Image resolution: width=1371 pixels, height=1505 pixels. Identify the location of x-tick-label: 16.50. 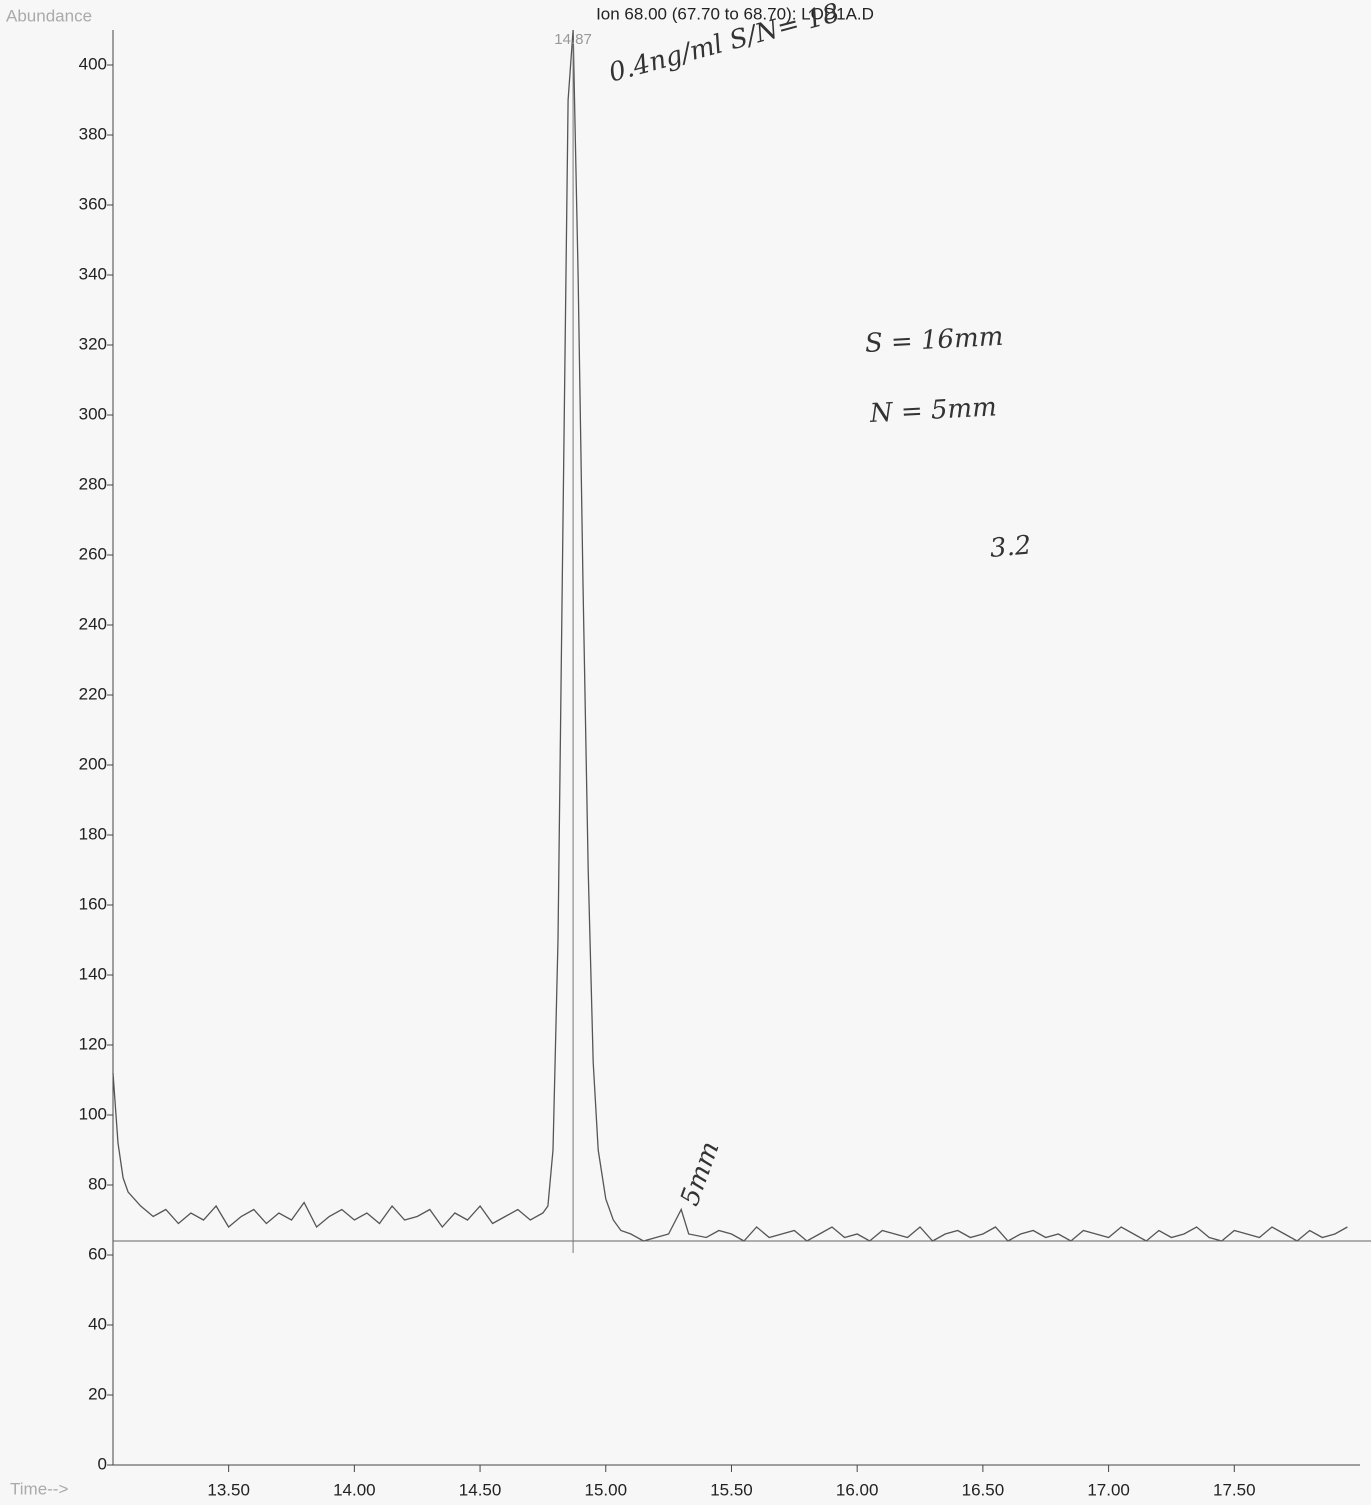
(983, 1489).